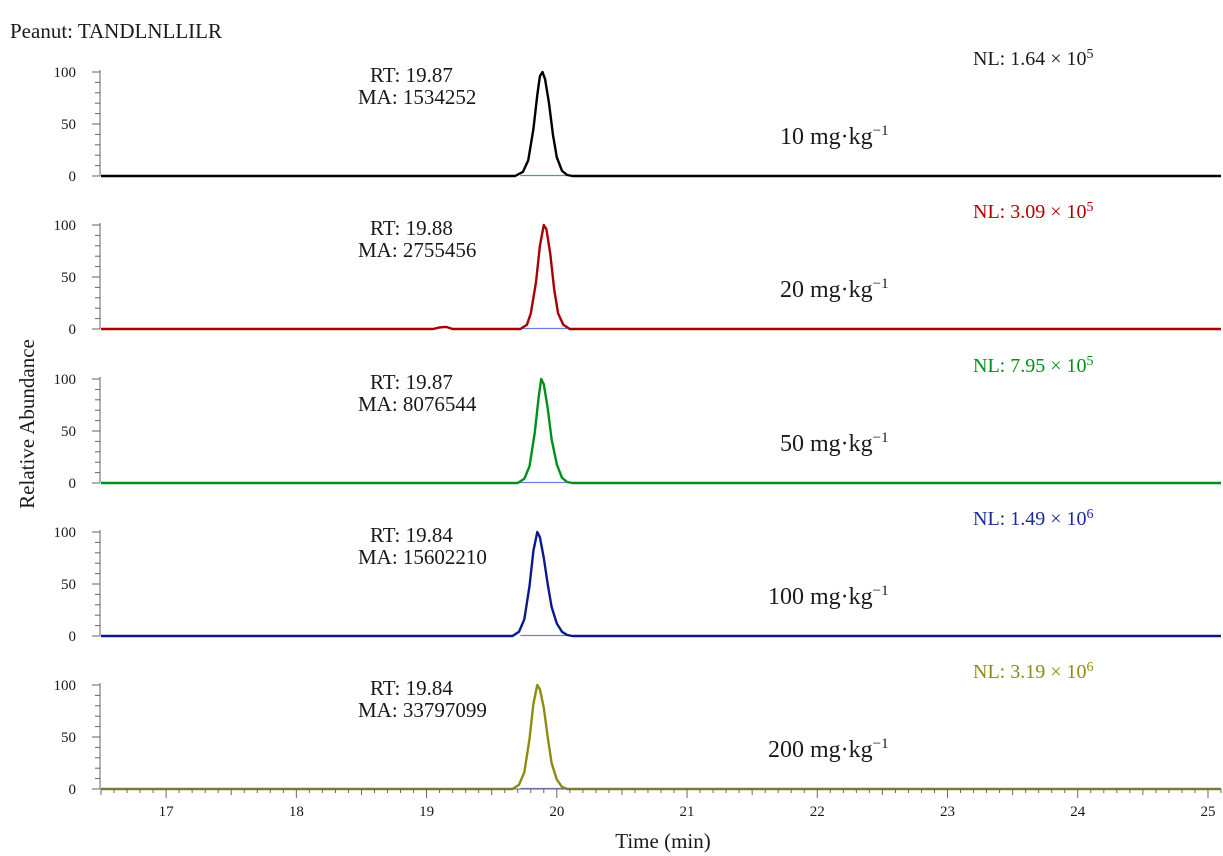  I want to click on x-axis-label: Time (min), so click(662, 841).